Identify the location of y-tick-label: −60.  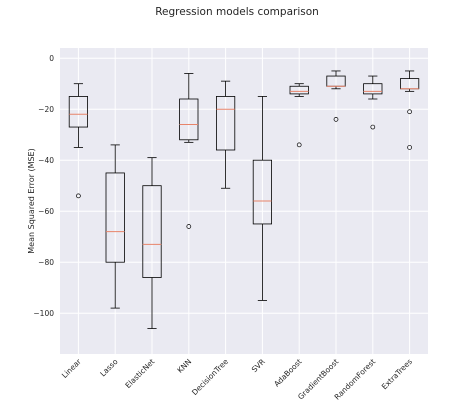
(46, 211).